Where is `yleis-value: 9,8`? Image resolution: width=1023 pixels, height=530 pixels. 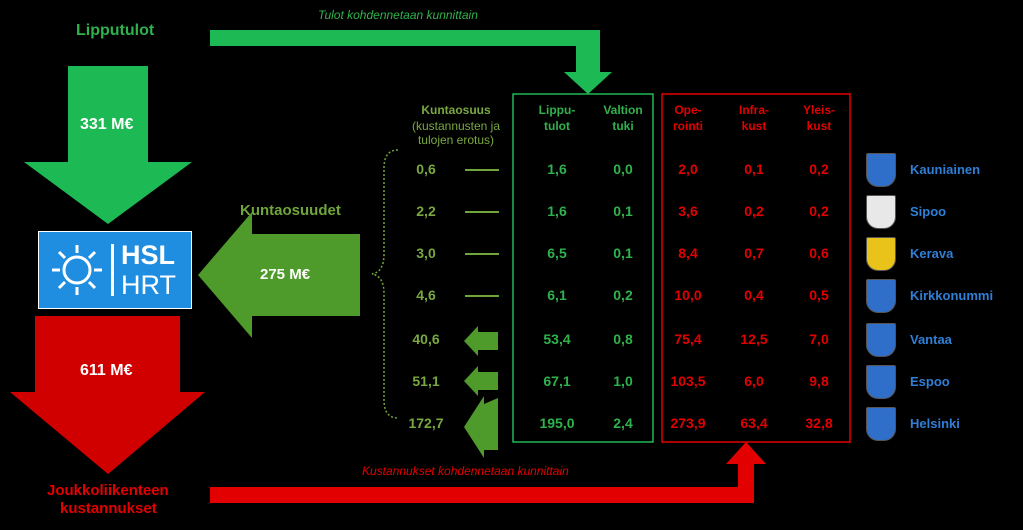 yleis-value: 9,8 is located at coordinates (819, 381).